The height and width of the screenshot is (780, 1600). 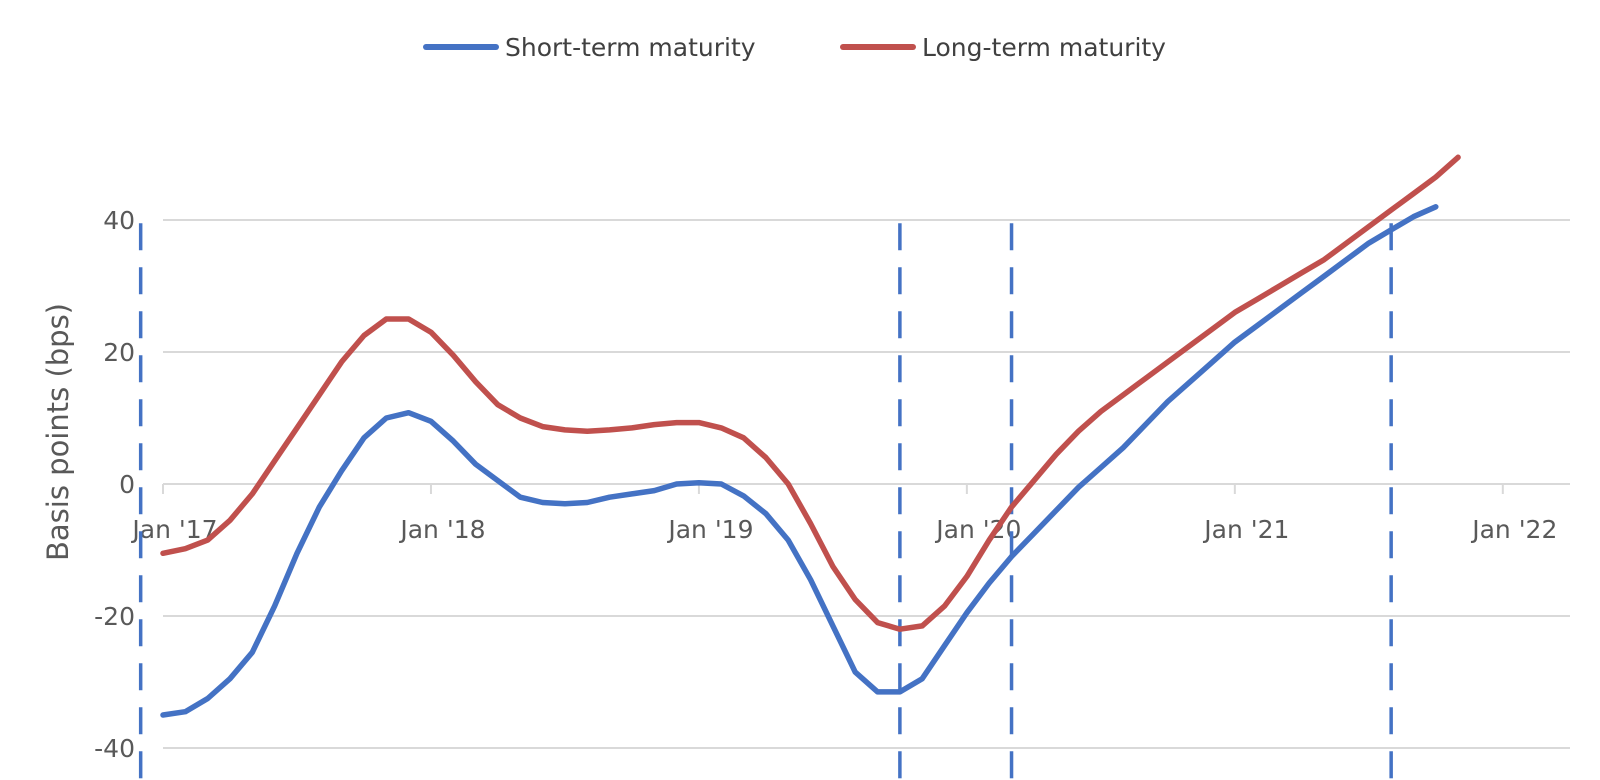 What do you see at coordinates (114, 748) in the screenshot?
I see `y-tick-label: -40` at bounding box center [114, 748].